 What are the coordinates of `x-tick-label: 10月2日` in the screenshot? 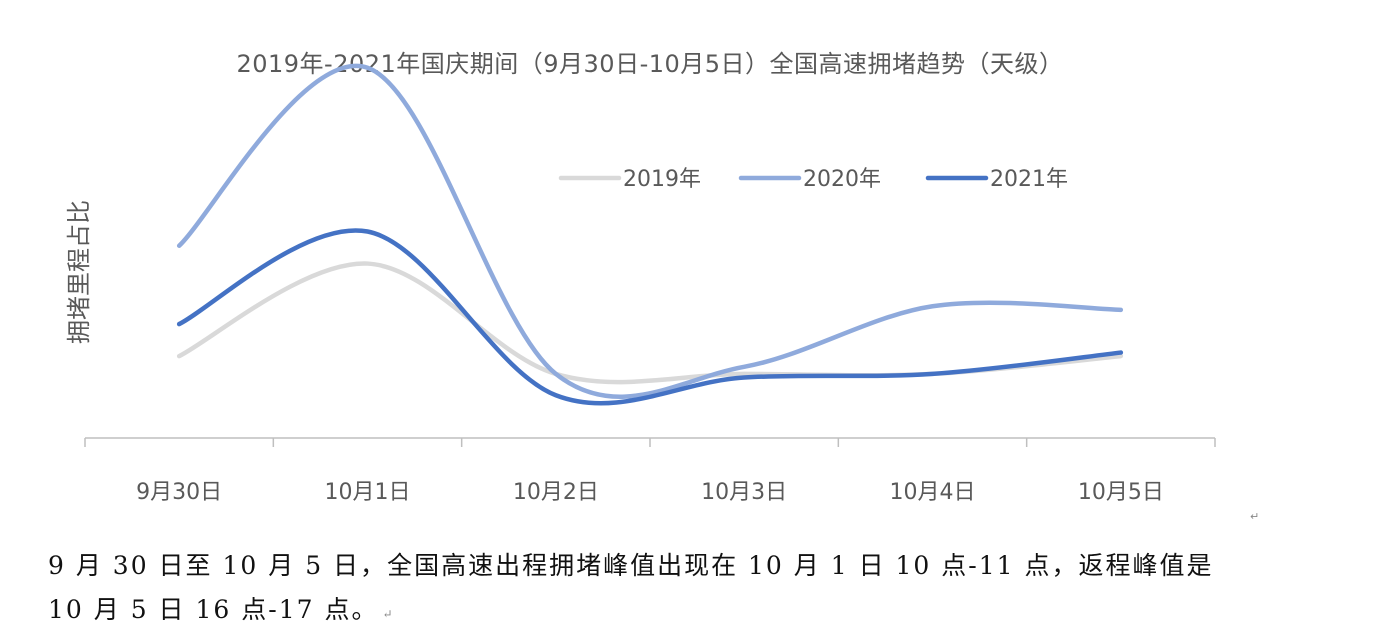 It's located at (556, 492).